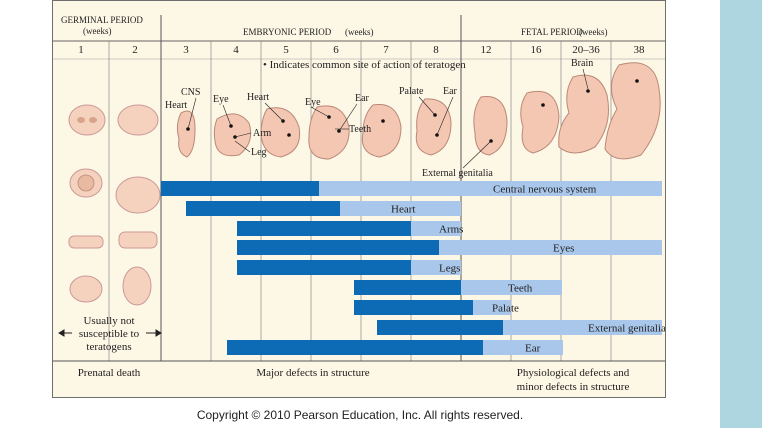 Image resolution: width=762 pixels, height=428 pixels. What do you see at coordinates (102, 20) in the screenshot?
I see `germinal-period-title: GERMINAL PERIOD` at bounding box center [102, 20].